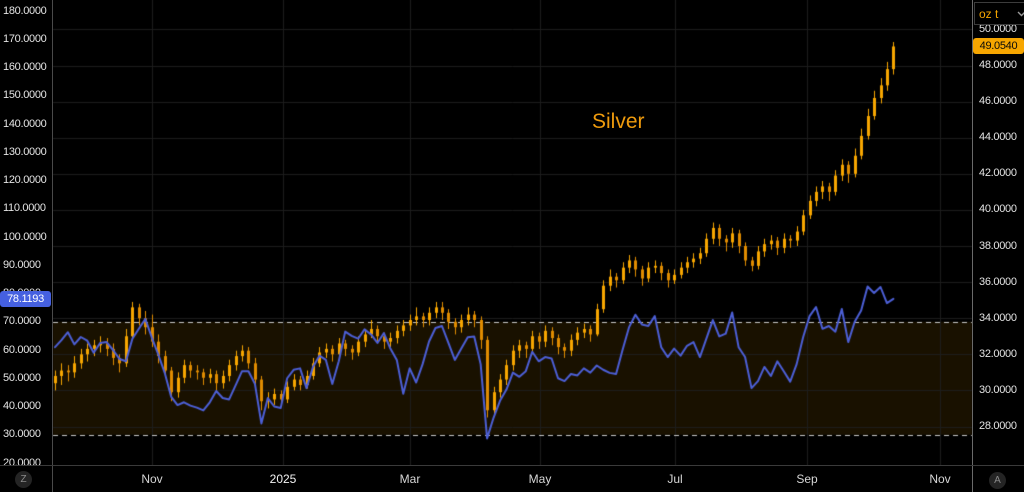 This screenshot has width=1024, height=492. I want to click on axis-tick-label: 100.0000, so click(25, 236).